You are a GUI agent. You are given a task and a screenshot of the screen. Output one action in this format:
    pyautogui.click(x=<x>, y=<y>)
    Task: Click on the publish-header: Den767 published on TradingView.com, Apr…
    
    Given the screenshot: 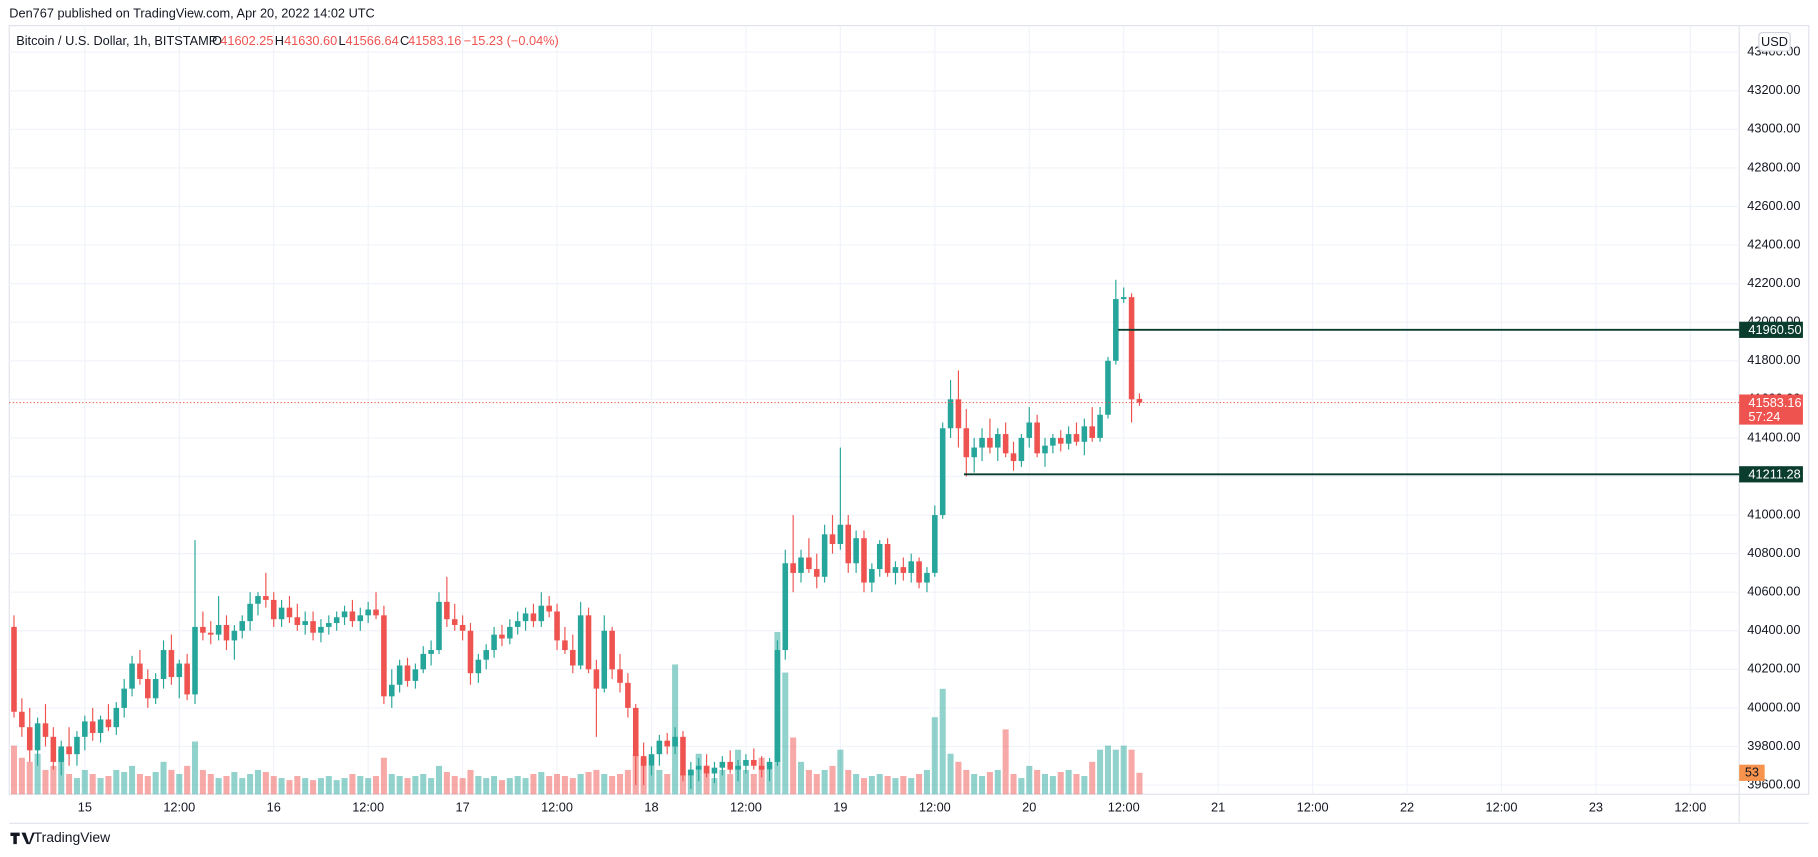 What is the action you would take?
    pyautogui.click(x=192, y=12)
    